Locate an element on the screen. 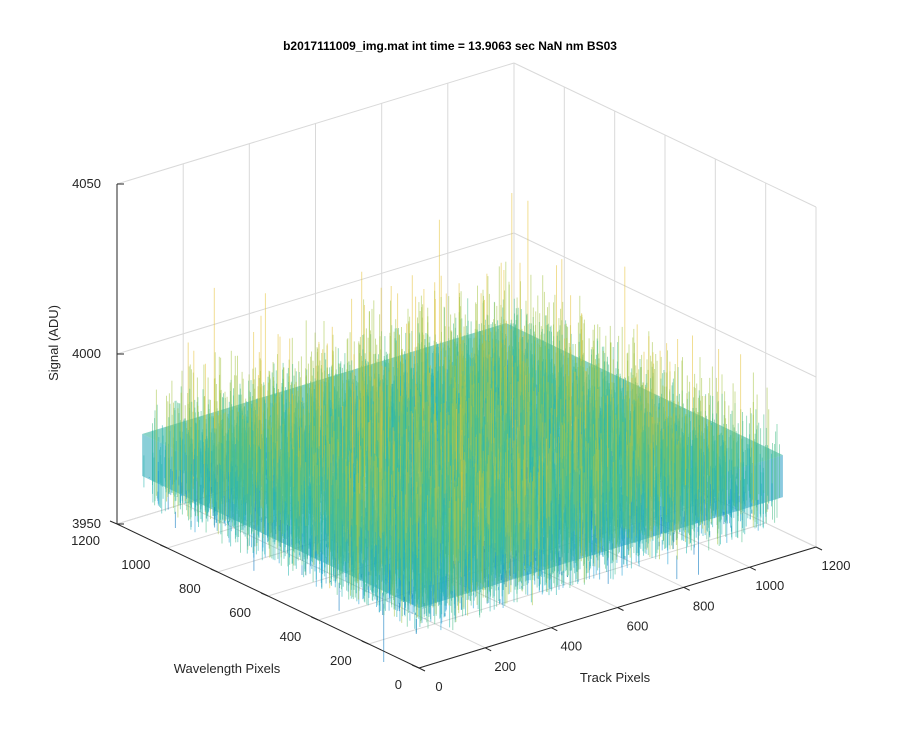 This screenshot has width=900, height=750. x-axis-ticks: 0 200 400 600 800 1000 1200 is located at coordinates (634, 620).